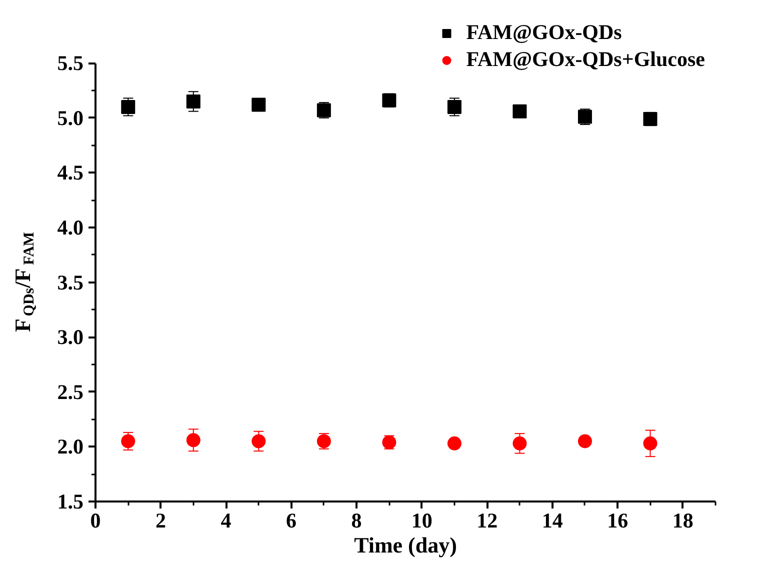 Image resolution: width=762 pixels, height=565 pixels. I want to click on y-tick-label: 5.5, so click(70, 63).